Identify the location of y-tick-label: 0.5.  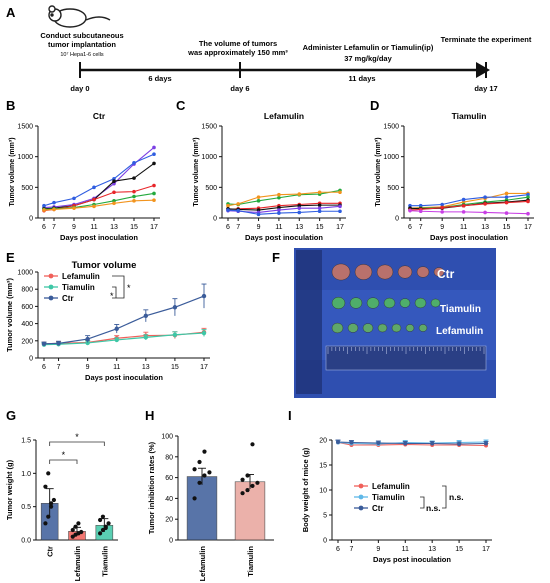
(26, 507).